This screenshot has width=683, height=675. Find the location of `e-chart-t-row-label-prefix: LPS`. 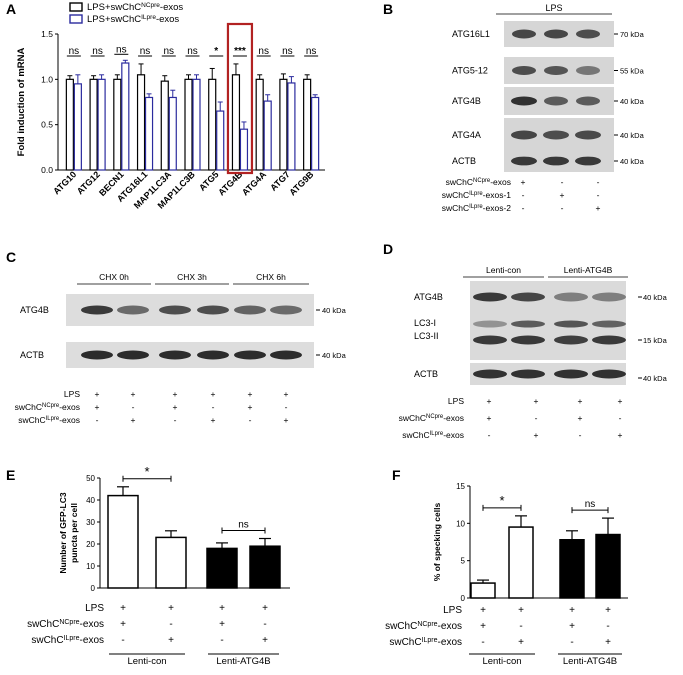

e-chart-t-row-label-prefix: LPS is located at coordinates (94, 608).